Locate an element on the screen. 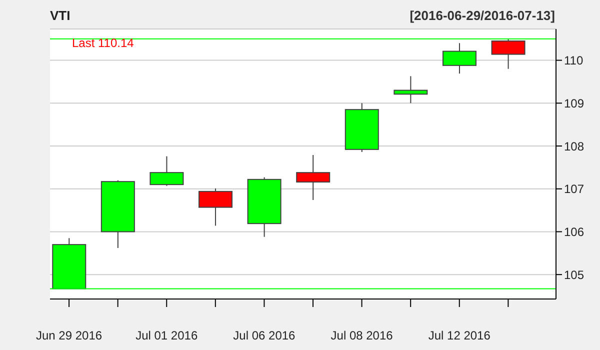 The width and height of the screenshot is (600, 350). x-tick-label: Jul 12 2016 is located at coordinates (459, 335).